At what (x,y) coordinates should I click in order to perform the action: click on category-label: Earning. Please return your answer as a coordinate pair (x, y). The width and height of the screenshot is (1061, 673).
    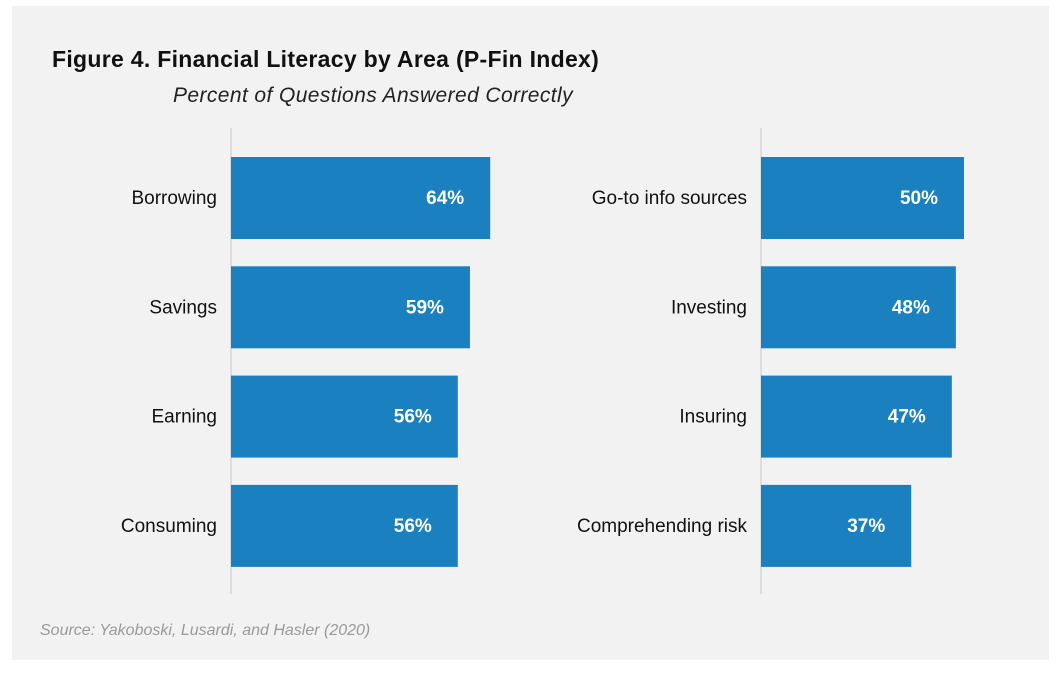
    Looking at the image, I should click on (185, 417).